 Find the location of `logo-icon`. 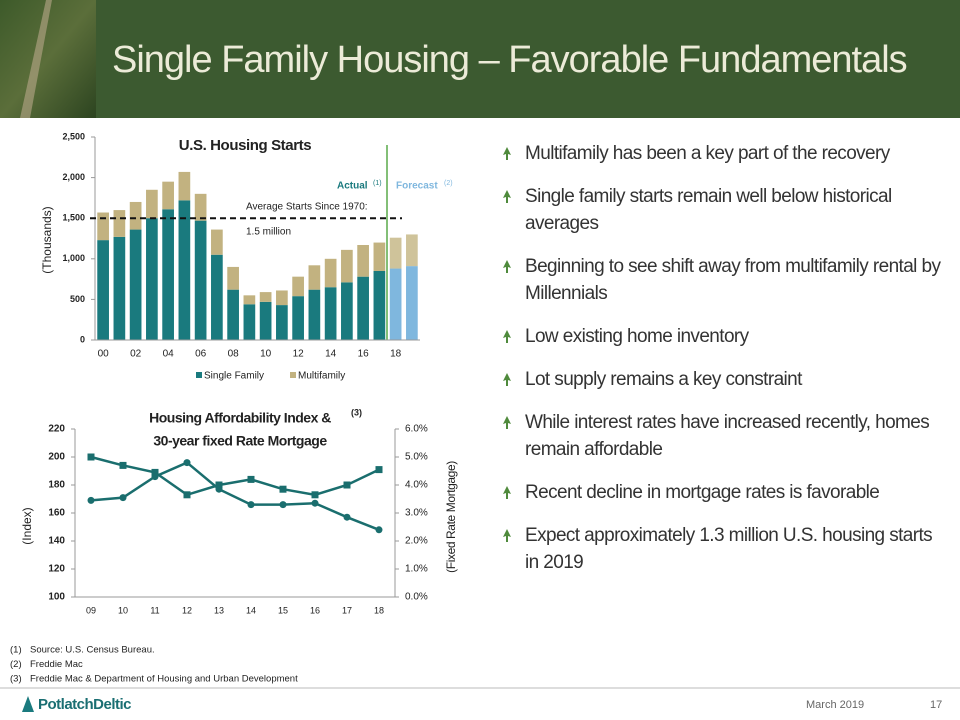

logo-icon is located at coordinates (28, 704).